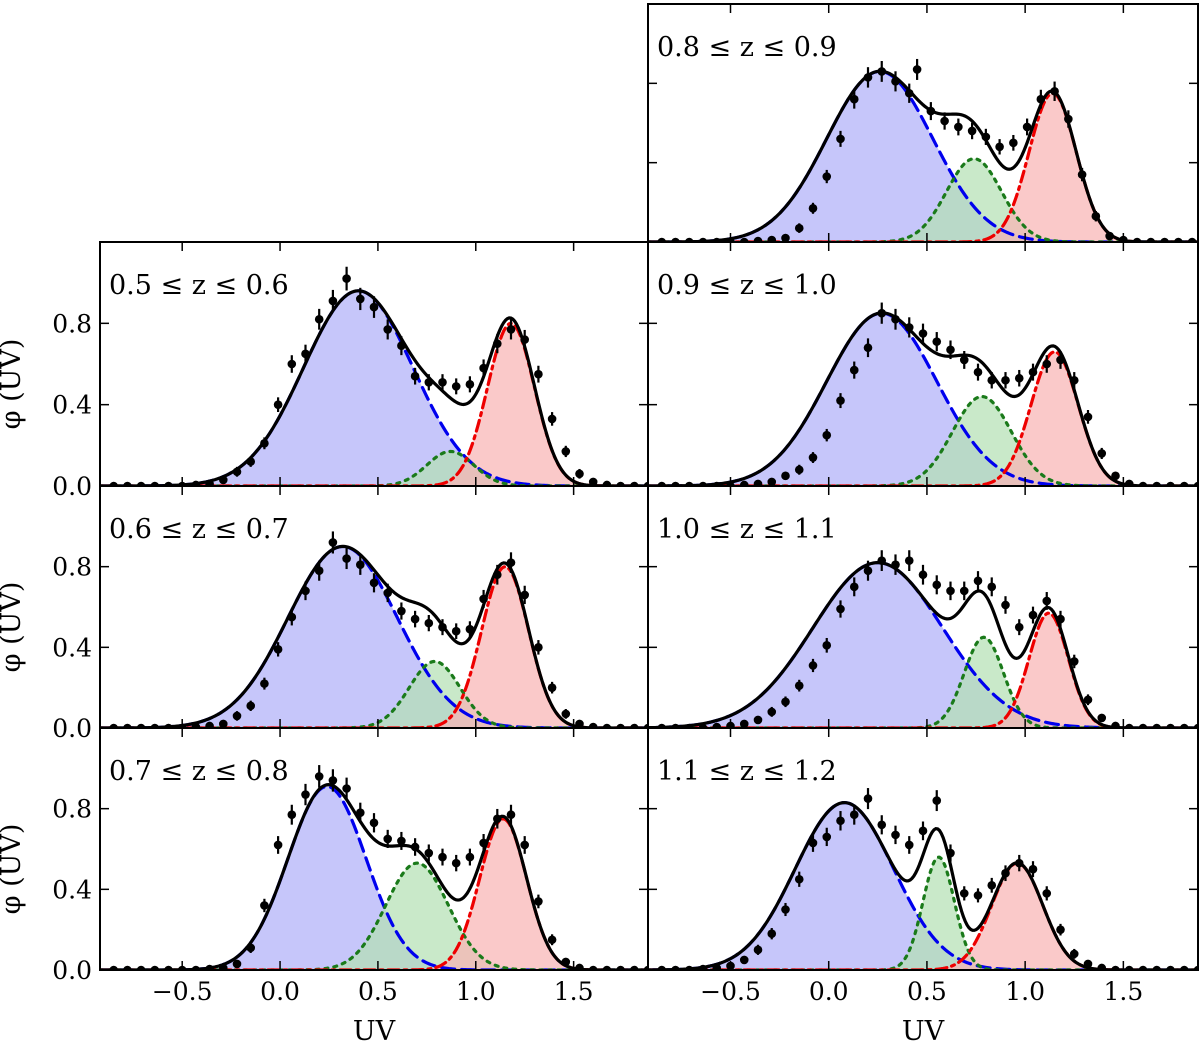  I want to click on y-tick-label: 0.4, so click(72, 405).